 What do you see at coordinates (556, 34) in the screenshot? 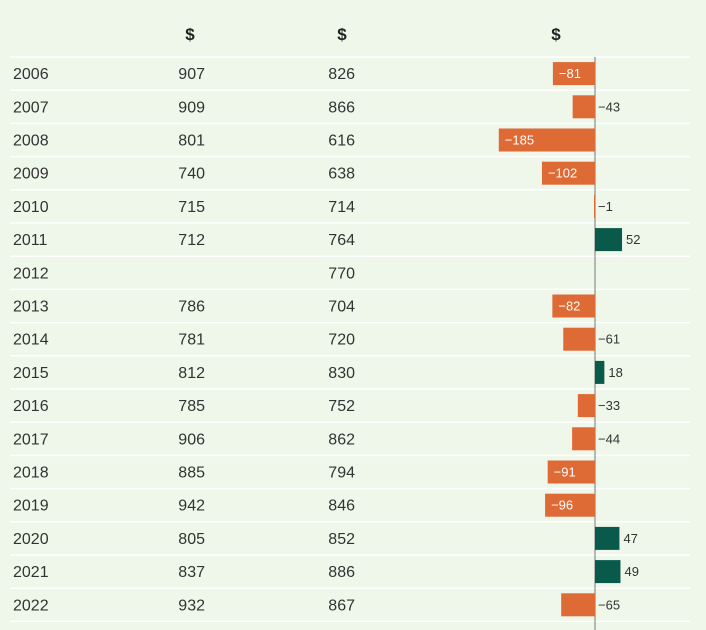
I see `column-header-3: $` at bounding box center [556, 34].